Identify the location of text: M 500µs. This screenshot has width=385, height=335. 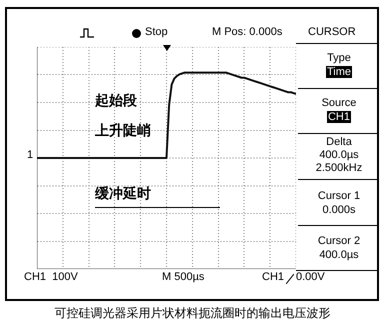
(183, 277).